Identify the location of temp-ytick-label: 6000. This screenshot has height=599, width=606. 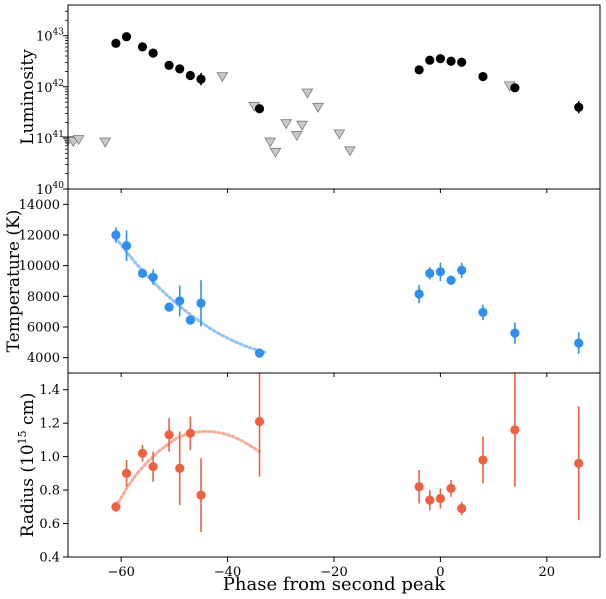
(43, 328).